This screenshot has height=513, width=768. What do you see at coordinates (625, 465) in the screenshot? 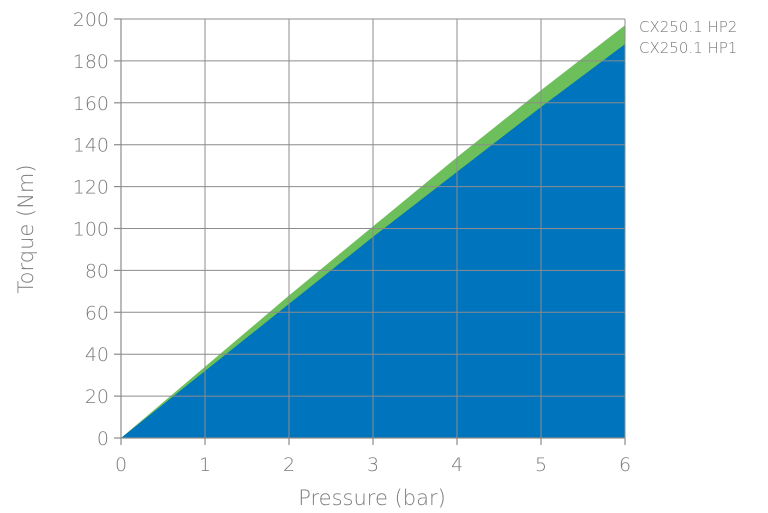
I see `x-tick-label: 6` at bounding box center [625, 465].